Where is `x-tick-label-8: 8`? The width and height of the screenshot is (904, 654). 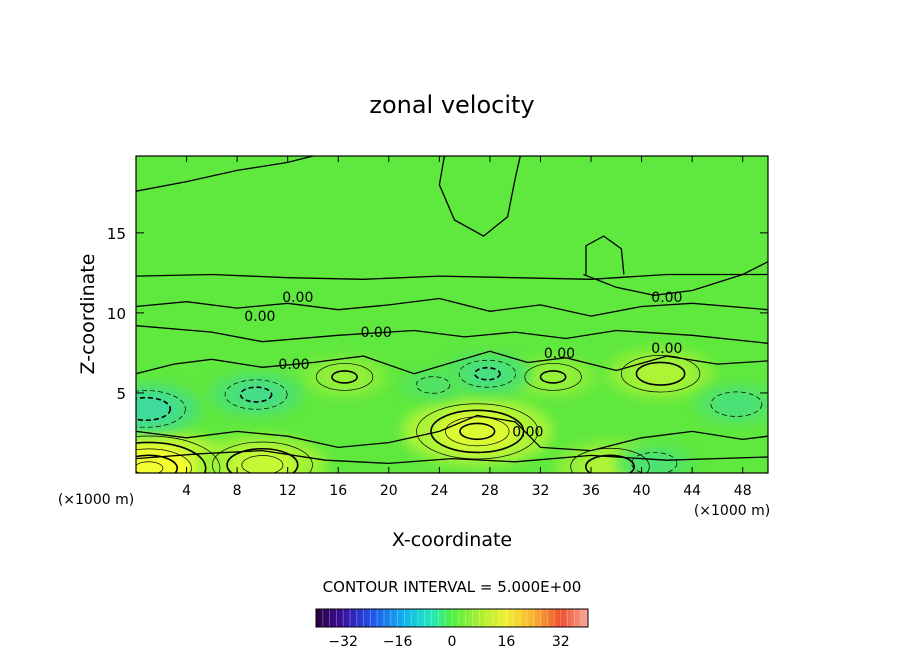 x-tick-label-8: 8 is located at coordinates (237, 491).